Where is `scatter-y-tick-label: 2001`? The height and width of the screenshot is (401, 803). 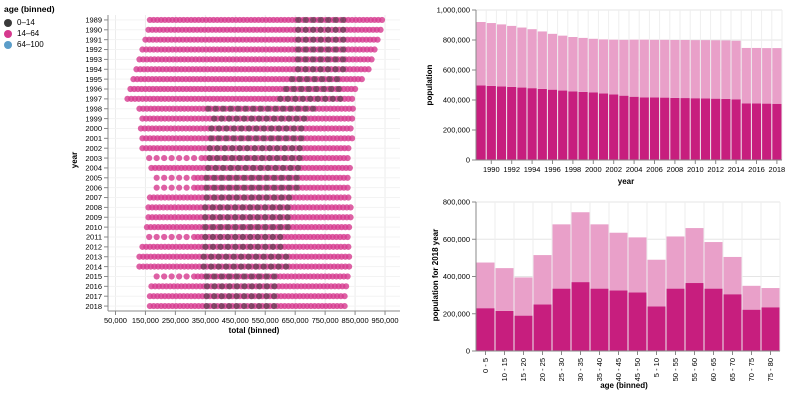 scatter-y-tick-label: 2001 is located at coordinates (93, 138).